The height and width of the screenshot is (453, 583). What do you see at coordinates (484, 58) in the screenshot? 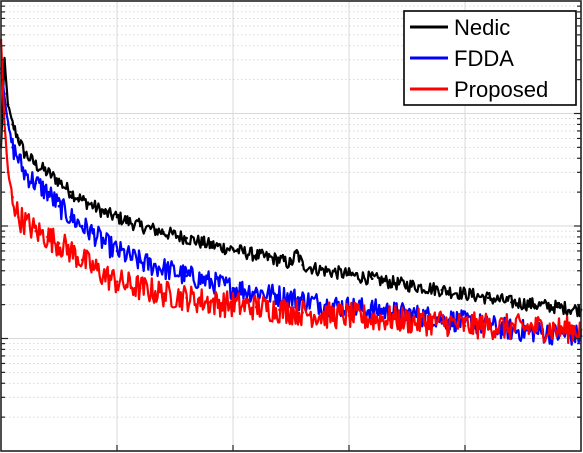
I see `legend-label-fdda: FDDA` at bounding box center [484, 58].